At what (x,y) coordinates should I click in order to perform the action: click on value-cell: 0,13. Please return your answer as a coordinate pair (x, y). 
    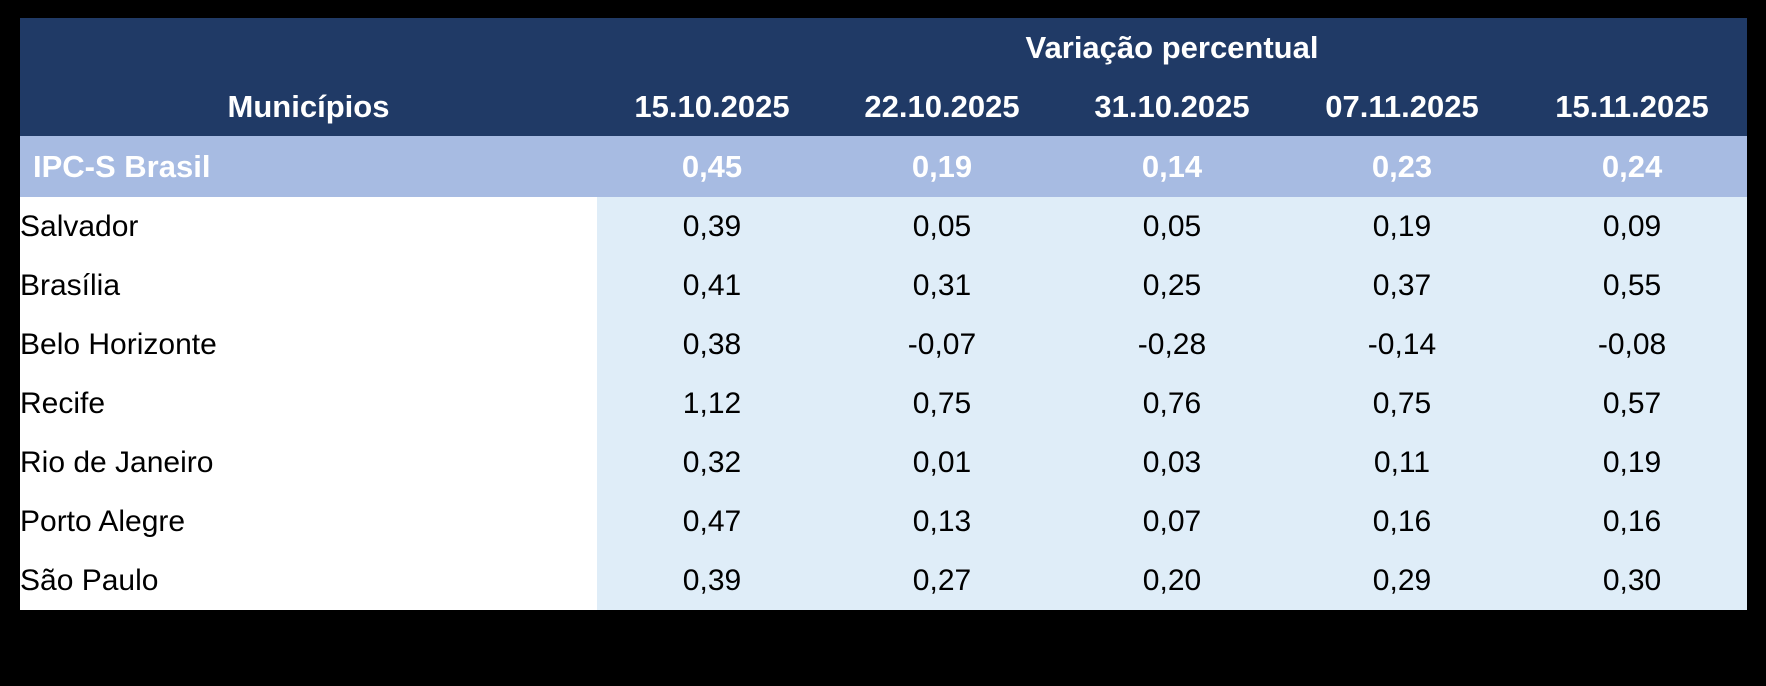
    Looking at the image, I should click on (942, 521).